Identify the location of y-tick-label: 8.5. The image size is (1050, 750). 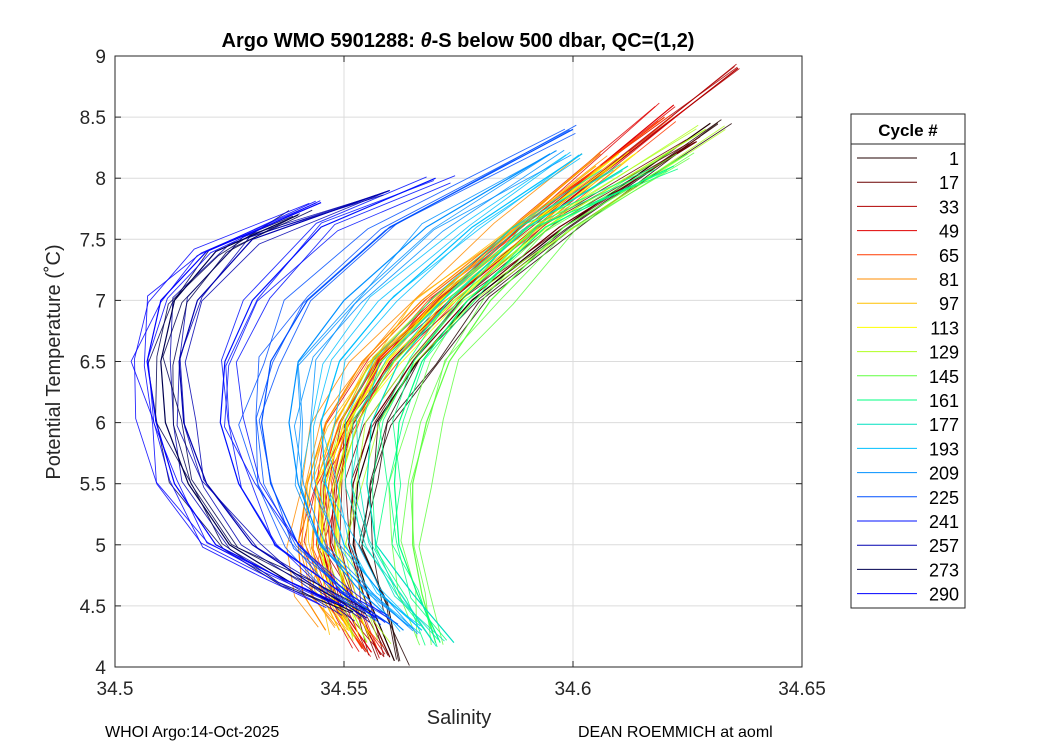
(93, 118).